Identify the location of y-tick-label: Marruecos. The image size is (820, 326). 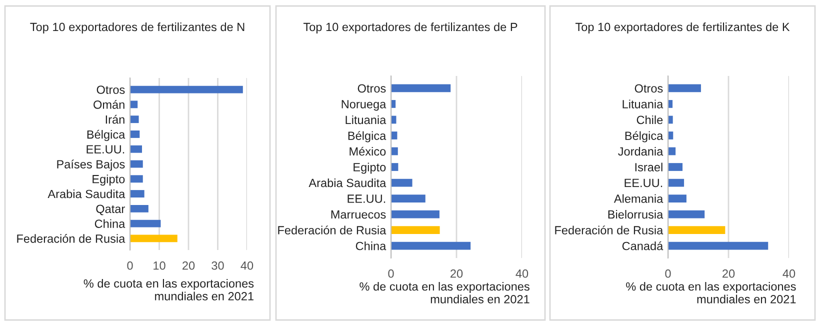
(358, 214).